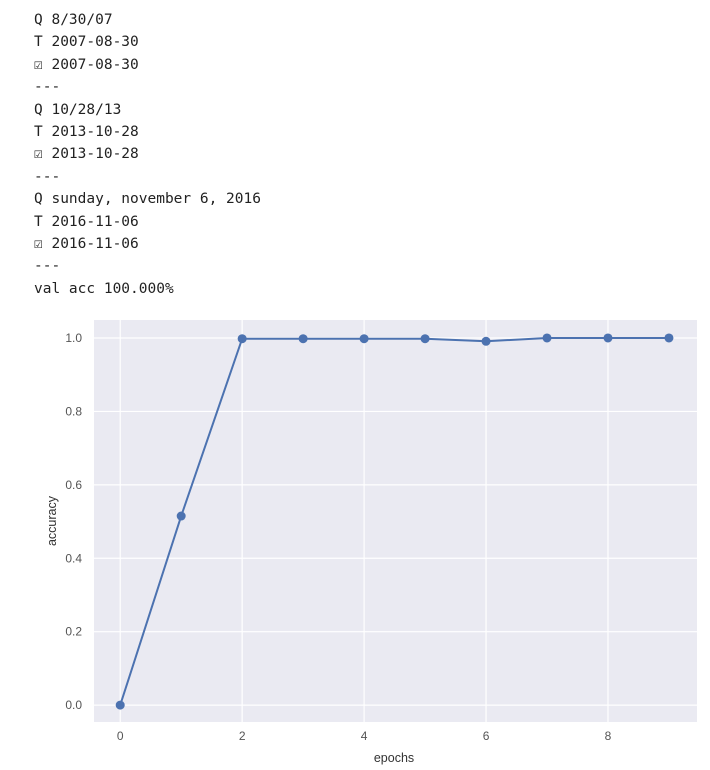 The width and height of the screenshot is (710, 770). I want to click on y-tick-label: 0.8, so click(73, 411).